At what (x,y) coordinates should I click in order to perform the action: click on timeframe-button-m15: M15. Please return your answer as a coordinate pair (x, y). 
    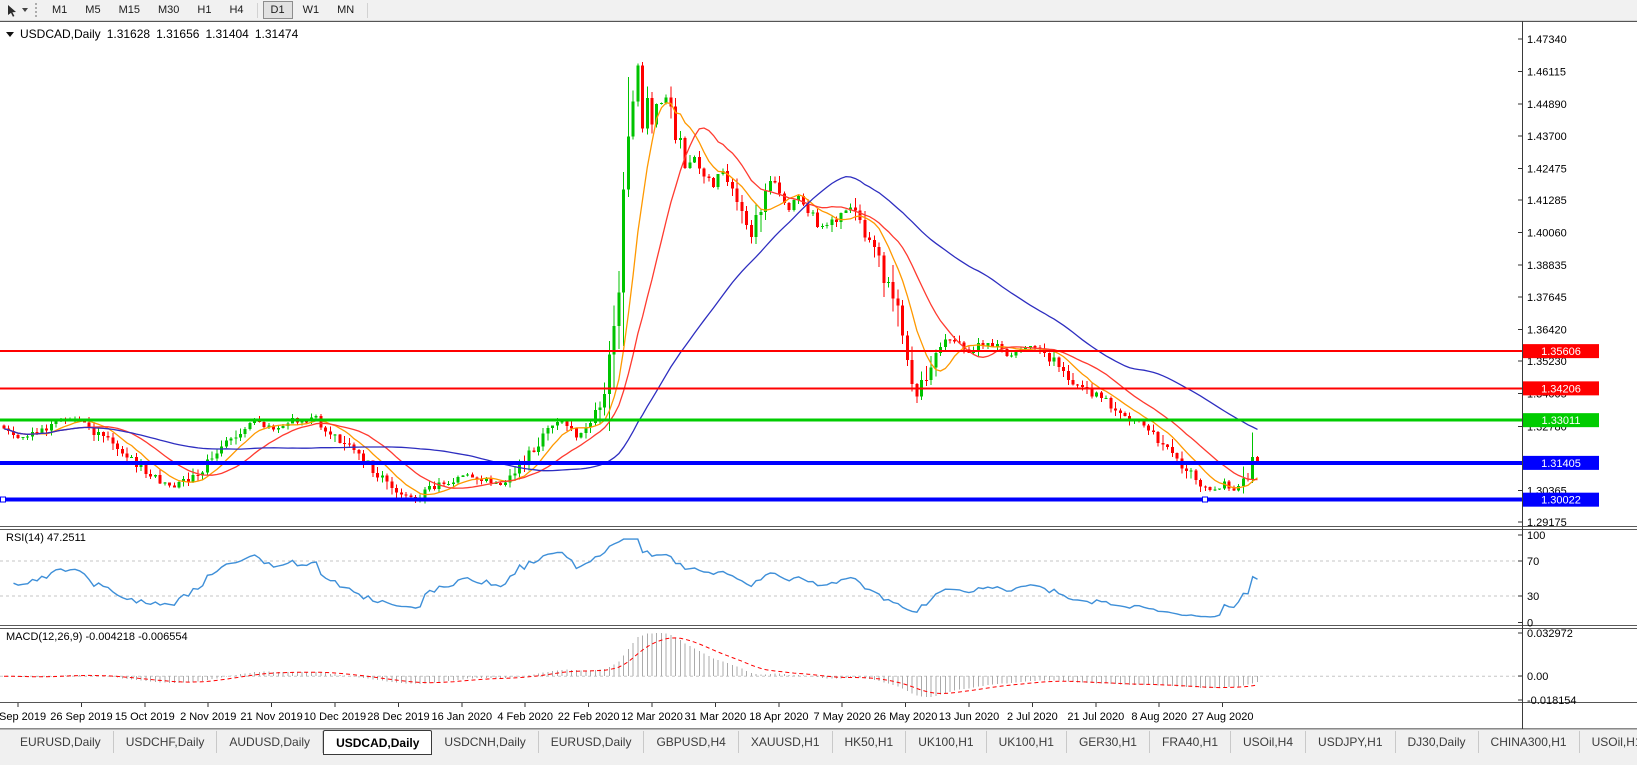
    Looking at the image, I should click on (129, 10).